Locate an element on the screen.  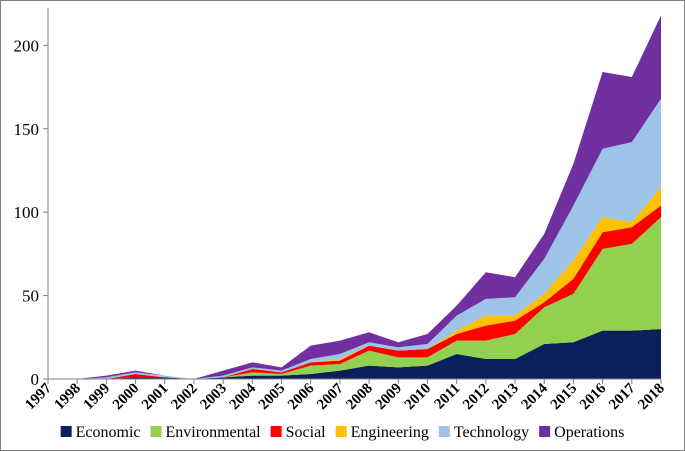
x-tick-label: 1997 is located at coordinates (38, 396).